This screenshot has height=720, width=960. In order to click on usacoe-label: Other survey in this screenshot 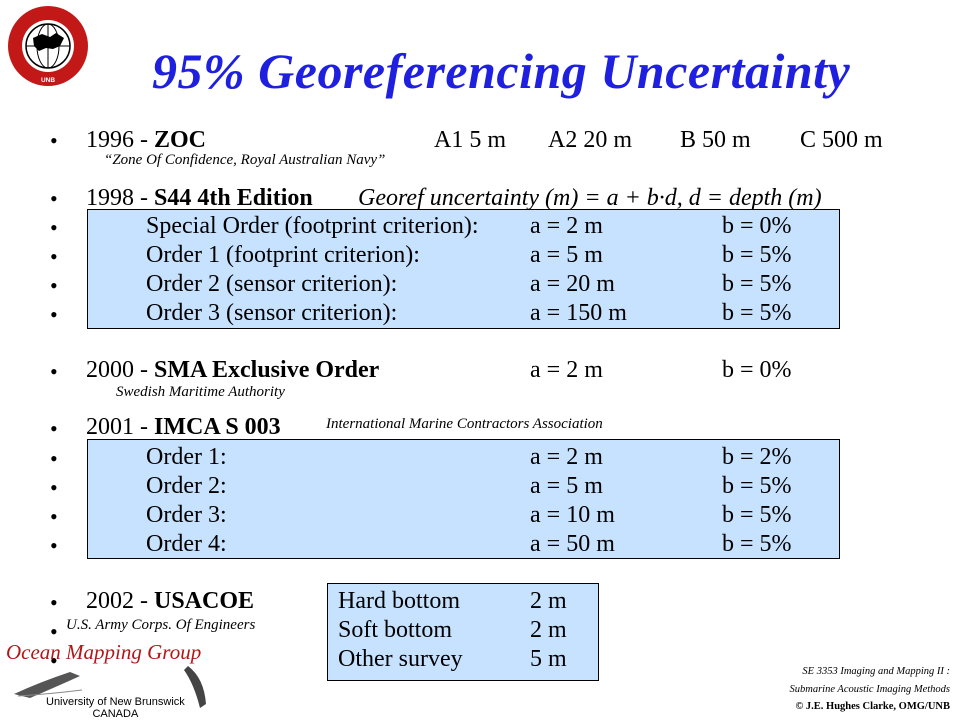, I will do `click(400, 659)`.